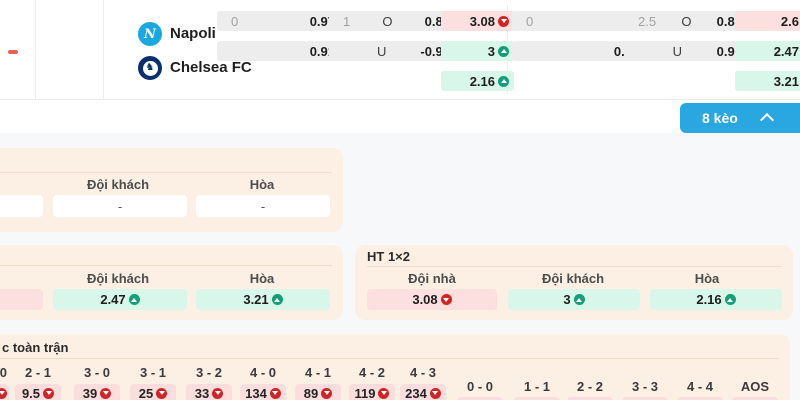 Image resolution: width=800 pixels, height=400 pixels. Describe the element at coordinates (789, 21) in the screenshot. I see `x12-home-odds: 2.6` at that location.